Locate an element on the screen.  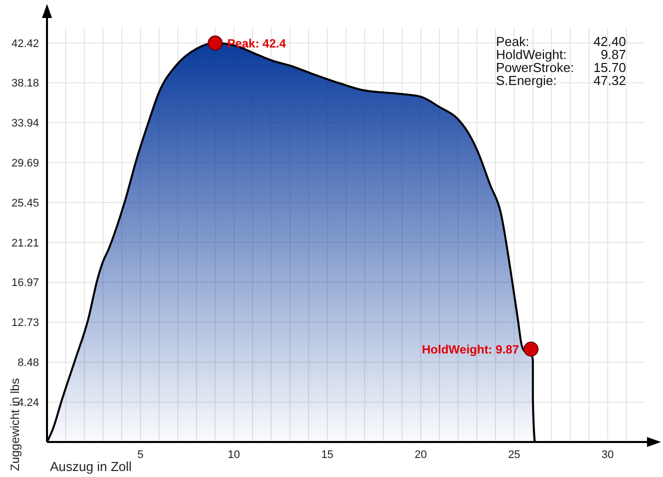
x-tick-label: 10 is located at coordinates (234, 454).